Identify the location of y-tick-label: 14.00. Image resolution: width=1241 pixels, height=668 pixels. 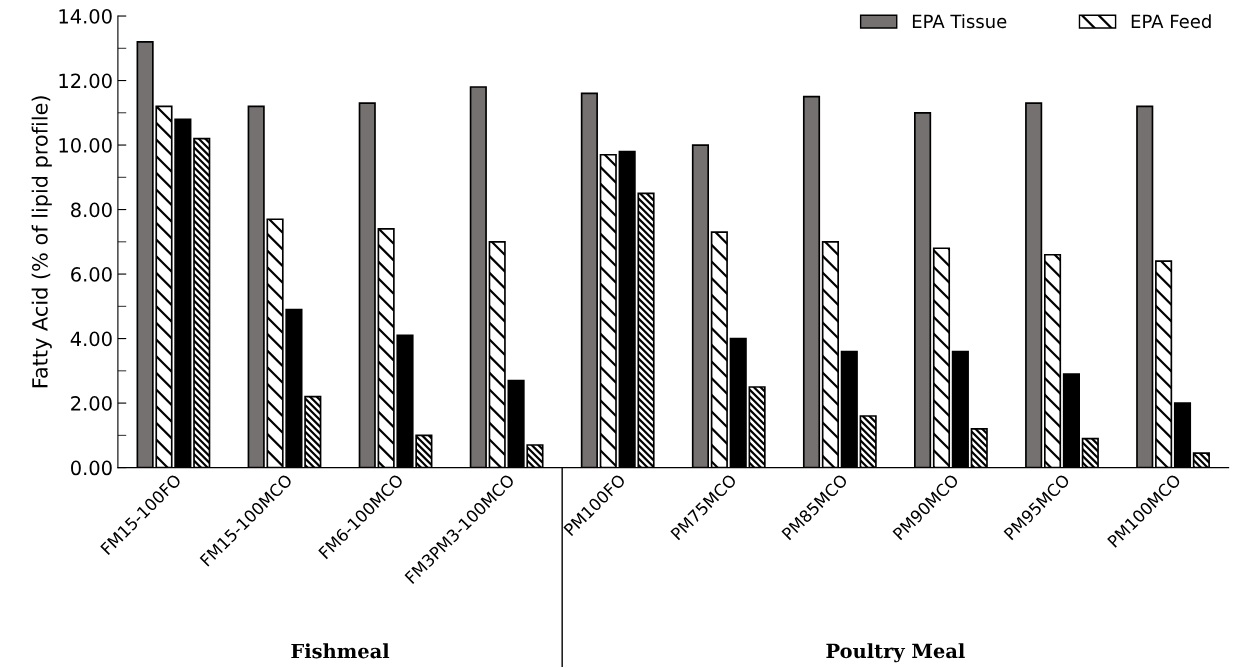
(85, 16).